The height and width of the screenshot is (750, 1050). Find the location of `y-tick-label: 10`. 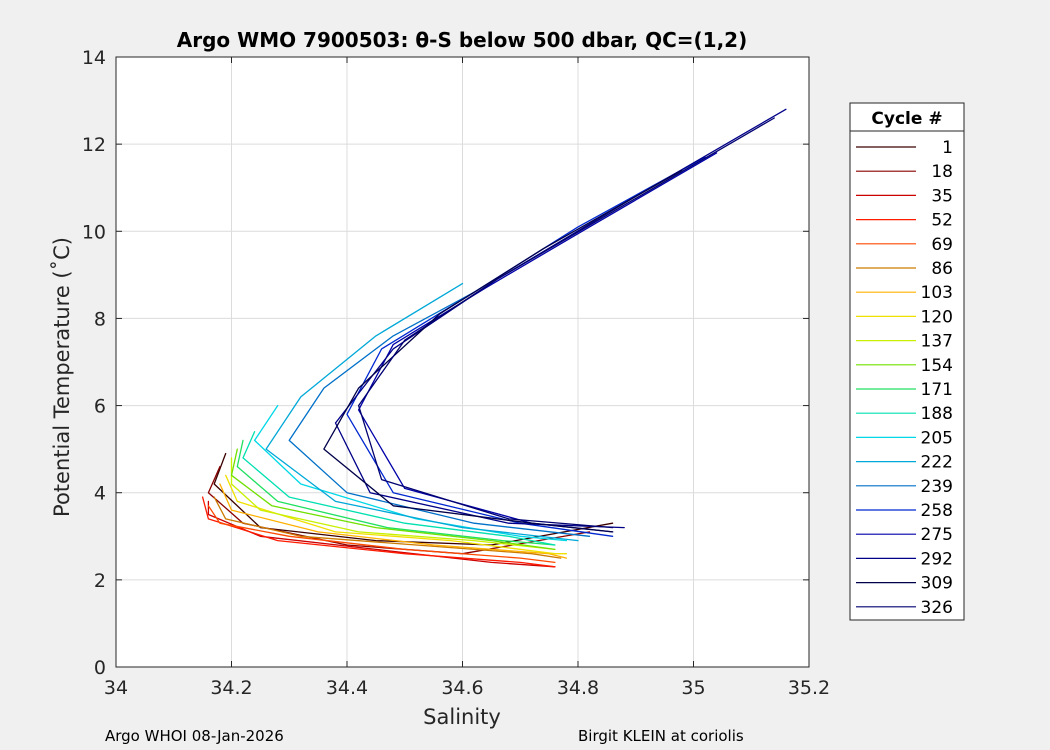

y-tick-label: 10 is located at coordinates (94, 232).